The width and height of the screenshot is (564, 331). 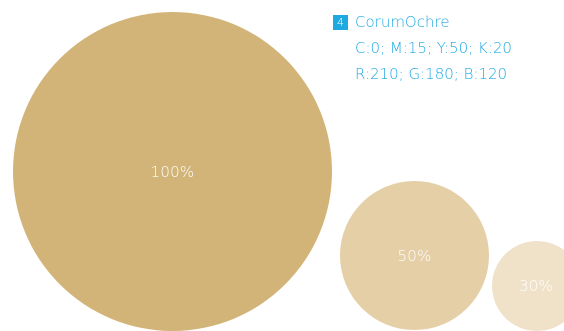 I want to click on tint-swatch-30: 30%, so click(x=528, y=286).